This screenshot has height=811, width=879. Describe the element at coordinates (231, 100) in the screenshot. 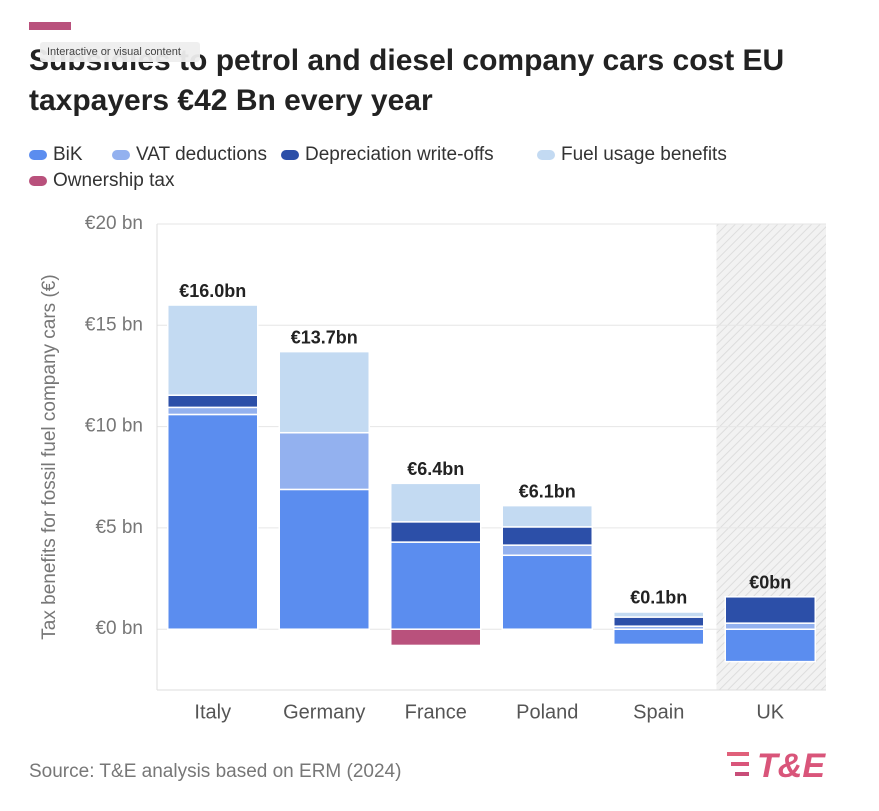

I see `chart-title: taxpayers €42 Bn every year` at that location.